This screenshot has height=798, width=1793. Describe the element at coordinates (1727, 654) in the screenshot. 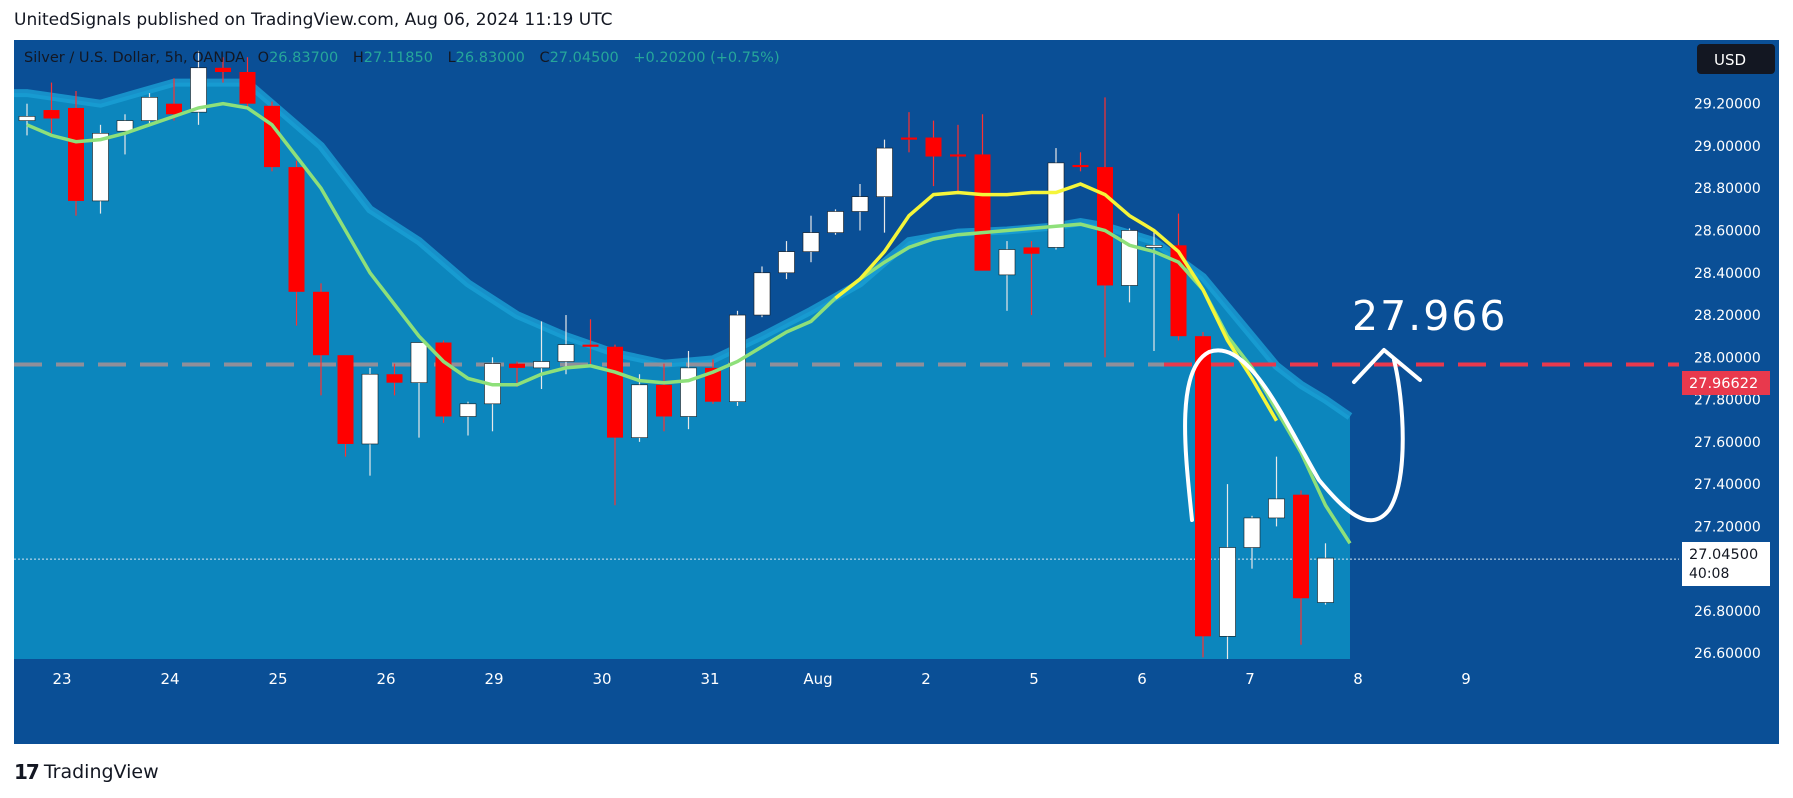

I see `y-tick-label: 26.60000` at that location.